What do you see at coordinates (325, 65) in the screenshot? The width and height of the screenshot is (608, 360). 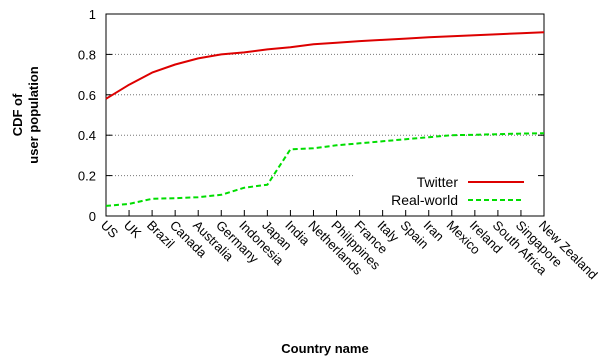 I see `series-line-twitter` at bounding box center [325, 65].